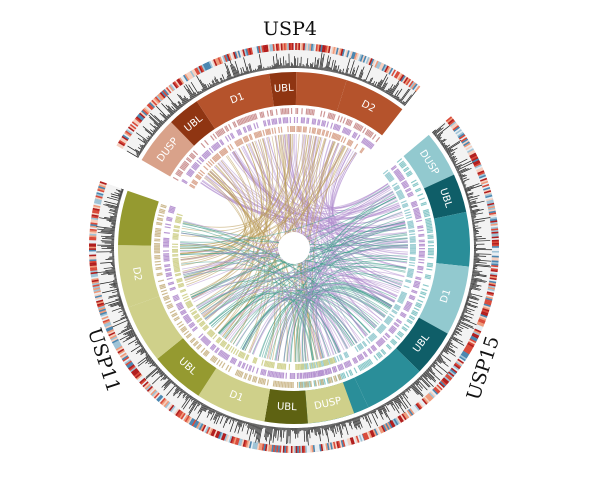 Image resolution: width=606 pixels, height=485 pixels. I want to click on link-chord, so click(303, 314).